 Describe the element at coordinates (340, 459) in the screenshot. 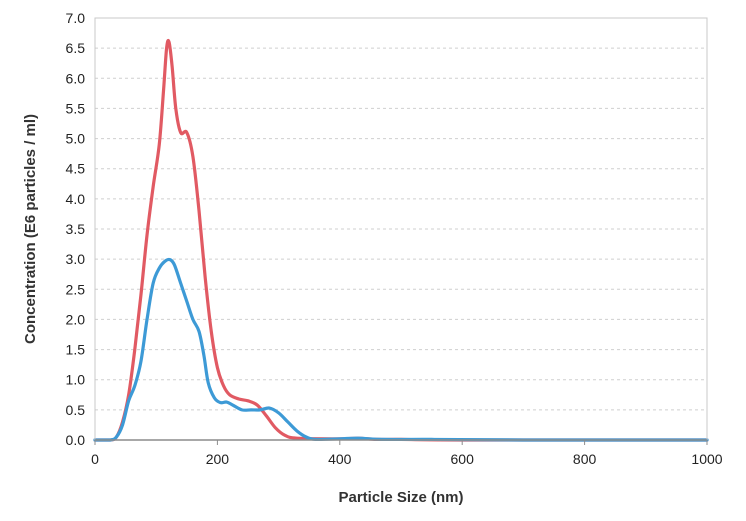

I see `x-tick-label: 400` at that location.